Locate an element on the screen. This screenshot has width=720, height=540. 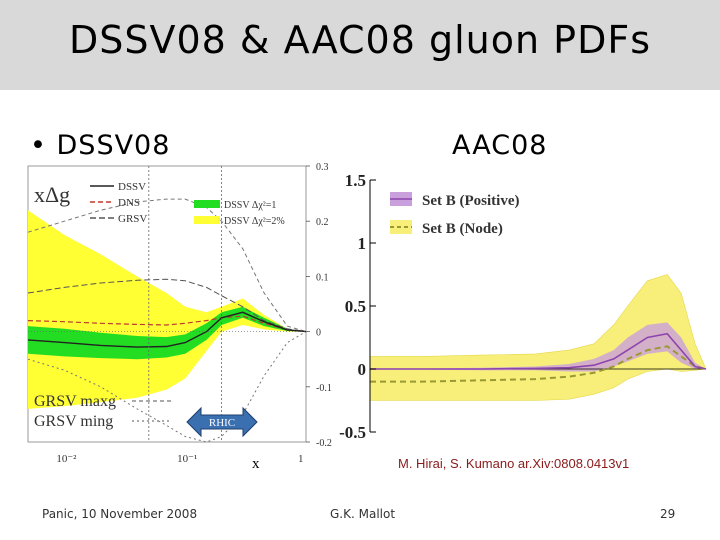
legend-positive-label: Set B (Positive) is located at coordinates (470, 201).